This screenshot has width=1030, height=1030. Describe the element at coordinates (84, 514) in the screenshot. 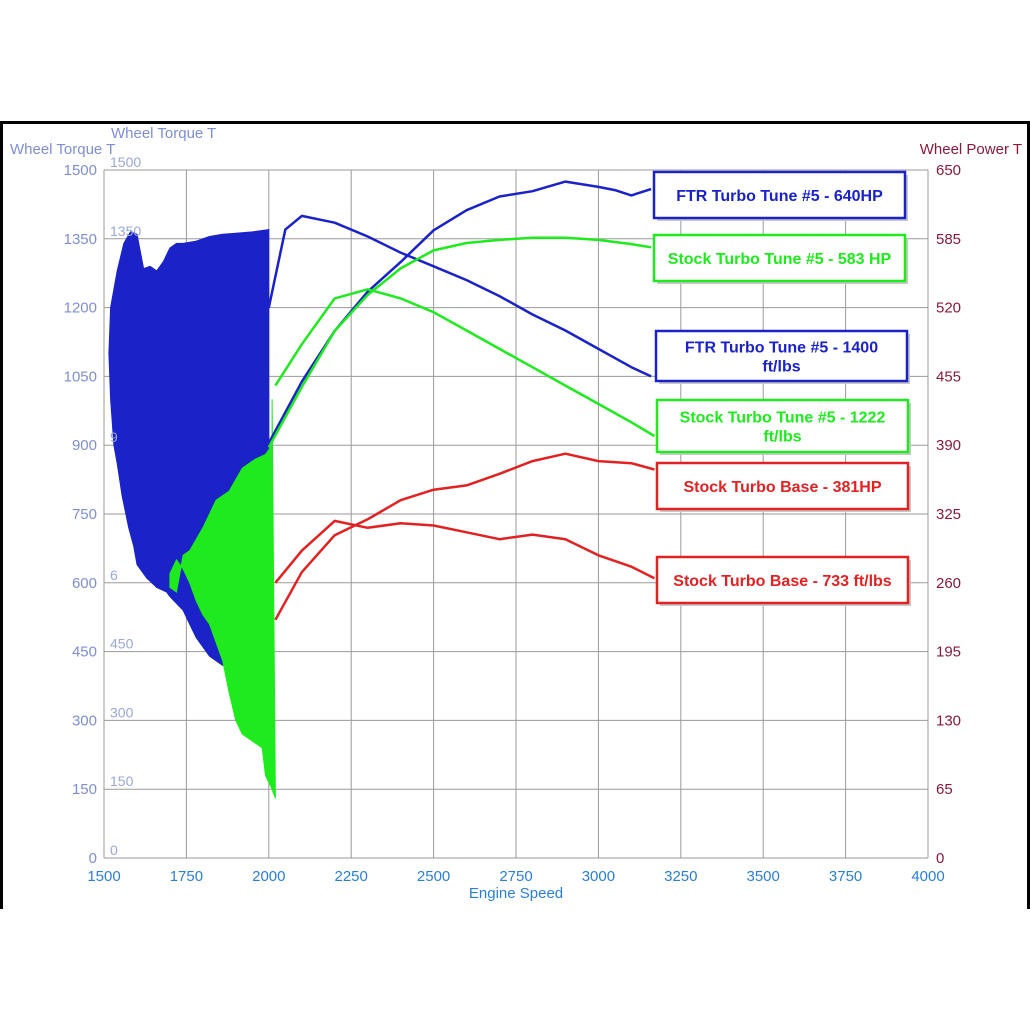

I see `y-left-tick-label: 750` at that location.